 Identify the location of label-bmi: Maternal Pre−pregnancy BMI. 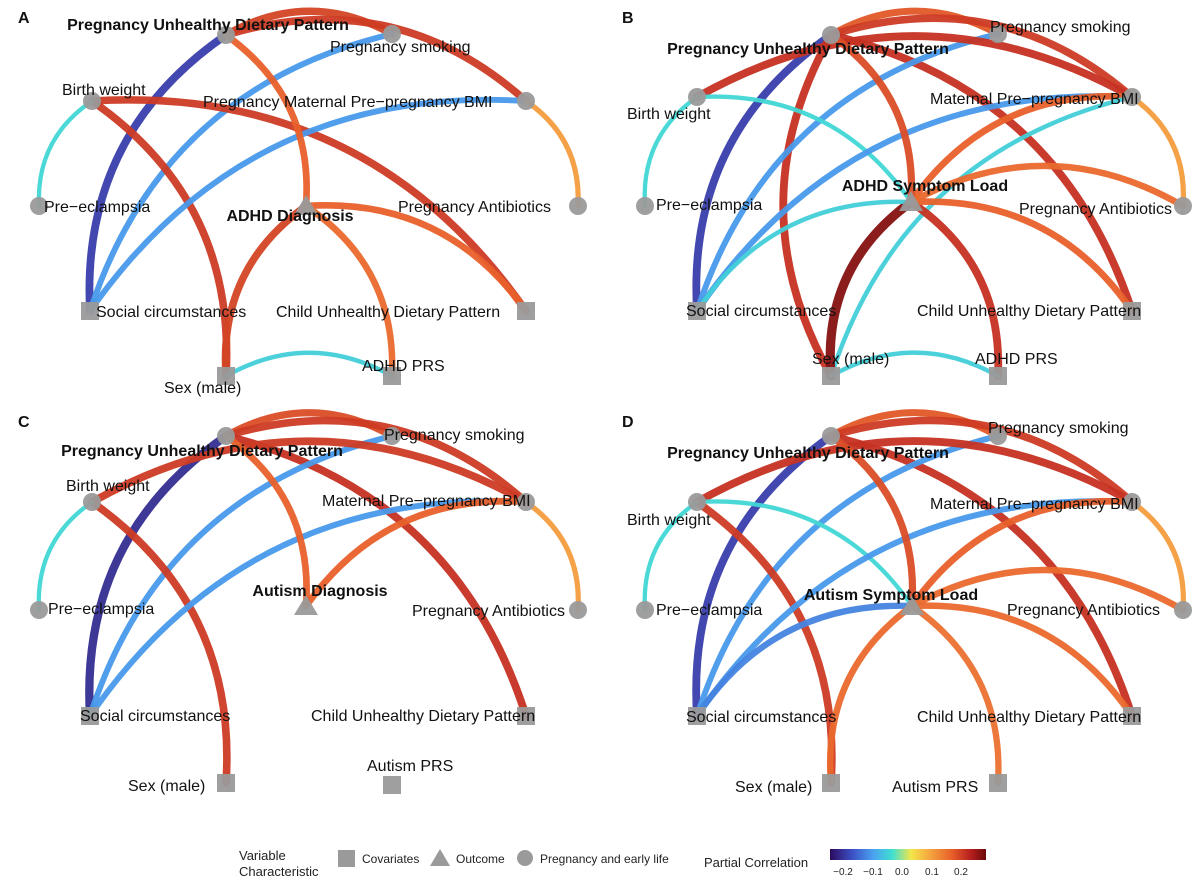
(1034, 99).